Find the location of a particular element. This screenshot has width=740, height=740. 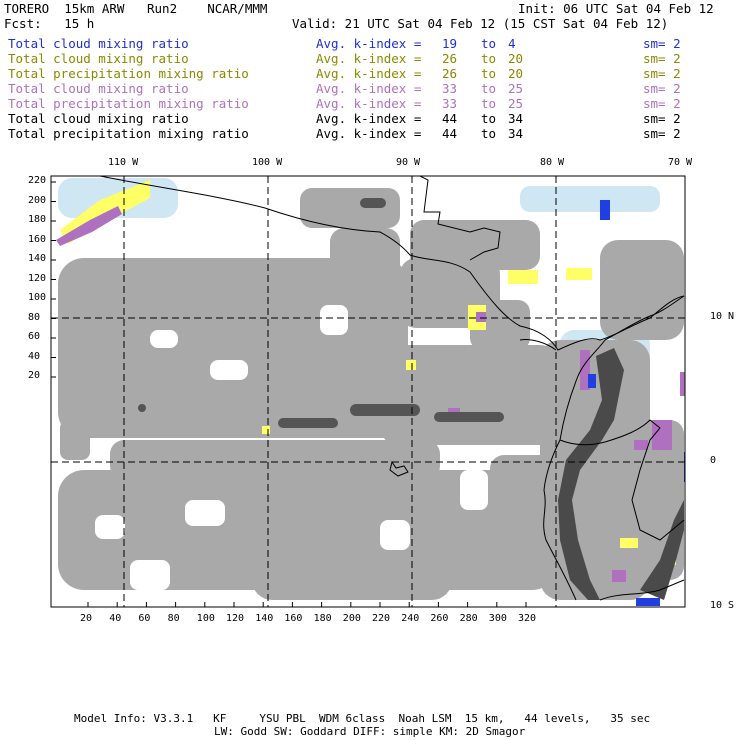

x-tick-label: 140 is located at coordinates (264, 618).